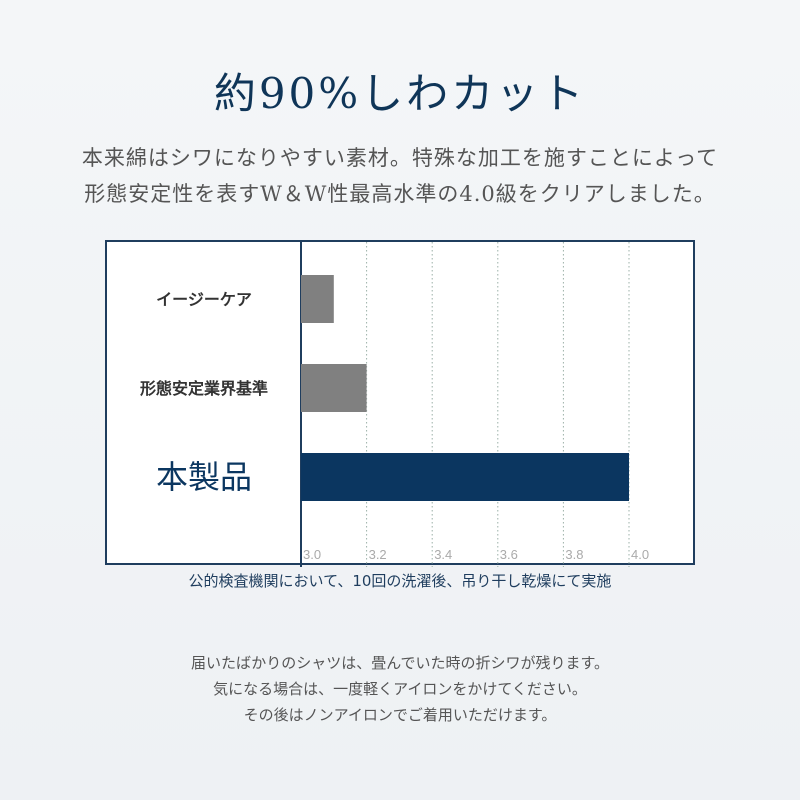 The image size is (800, 800). I want to click on footer-line: 気になる場合は、一度軽くアイロンをかけてください。, so click(400, 689).